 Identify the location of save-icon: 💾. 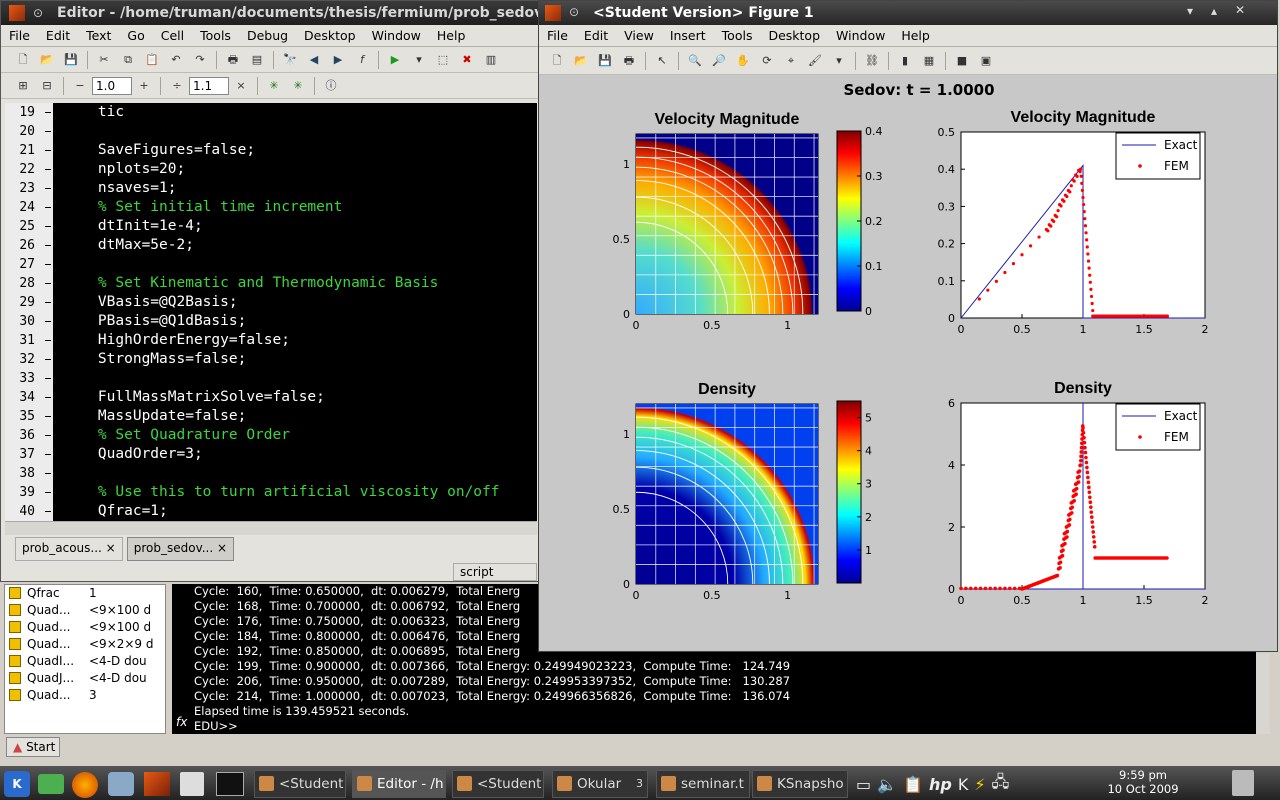
(71, 59).